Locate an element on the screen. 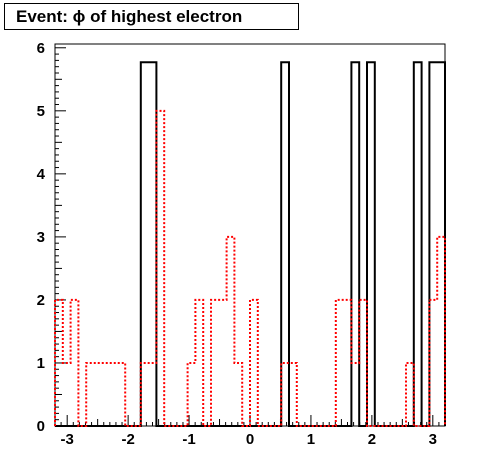  y-tick-label: 1 is located at coordinates (41, 363).